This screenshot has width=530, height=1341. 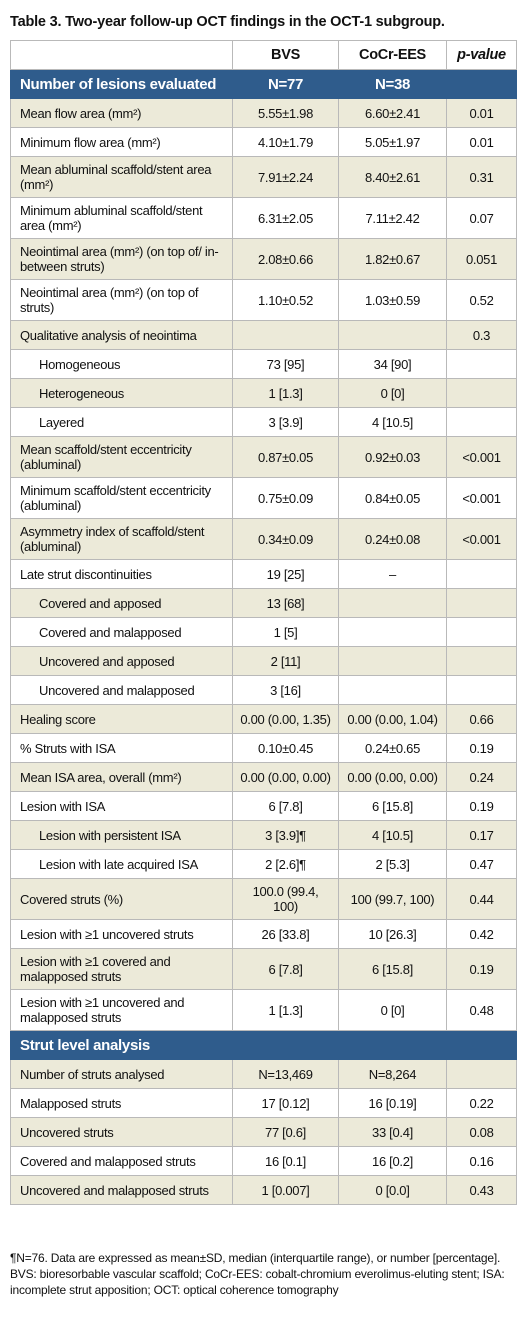 I want to click on cell: 7.11±2.42, so click(x=392, y=218).